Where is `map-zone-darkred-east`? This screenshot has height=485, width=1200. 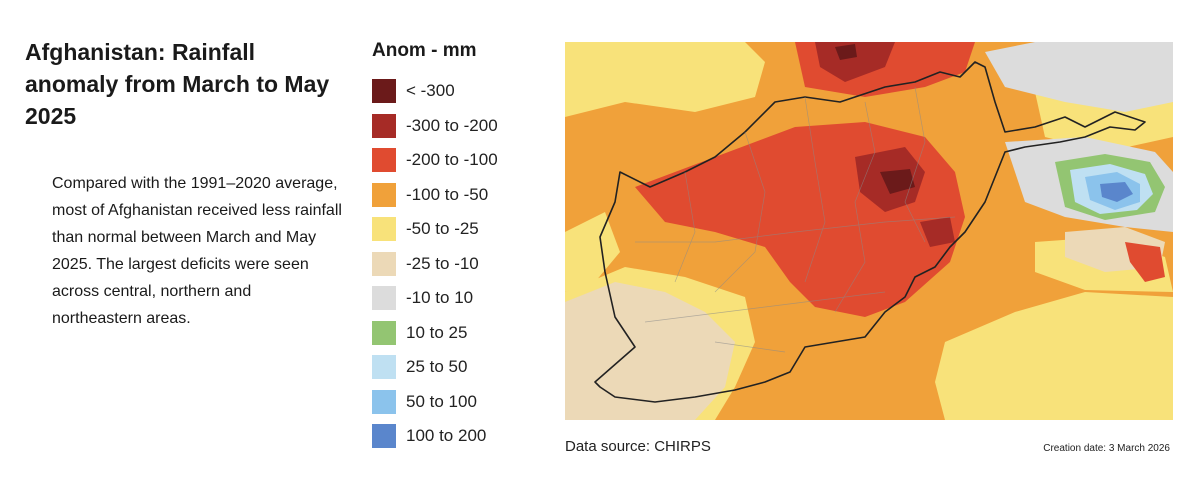
map-zone-darkred-east is located at coordinates (937, 232).